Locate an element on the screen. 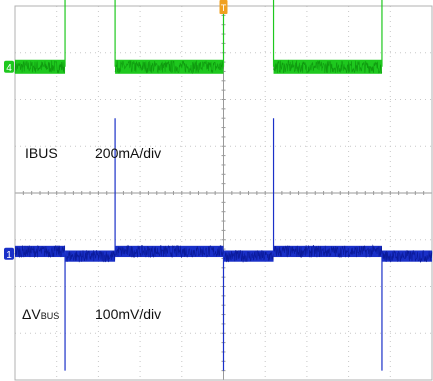 The height and width of the screenshot is (381, 433). ch4-marker-label: 4 is located at coordinates (9, 68).